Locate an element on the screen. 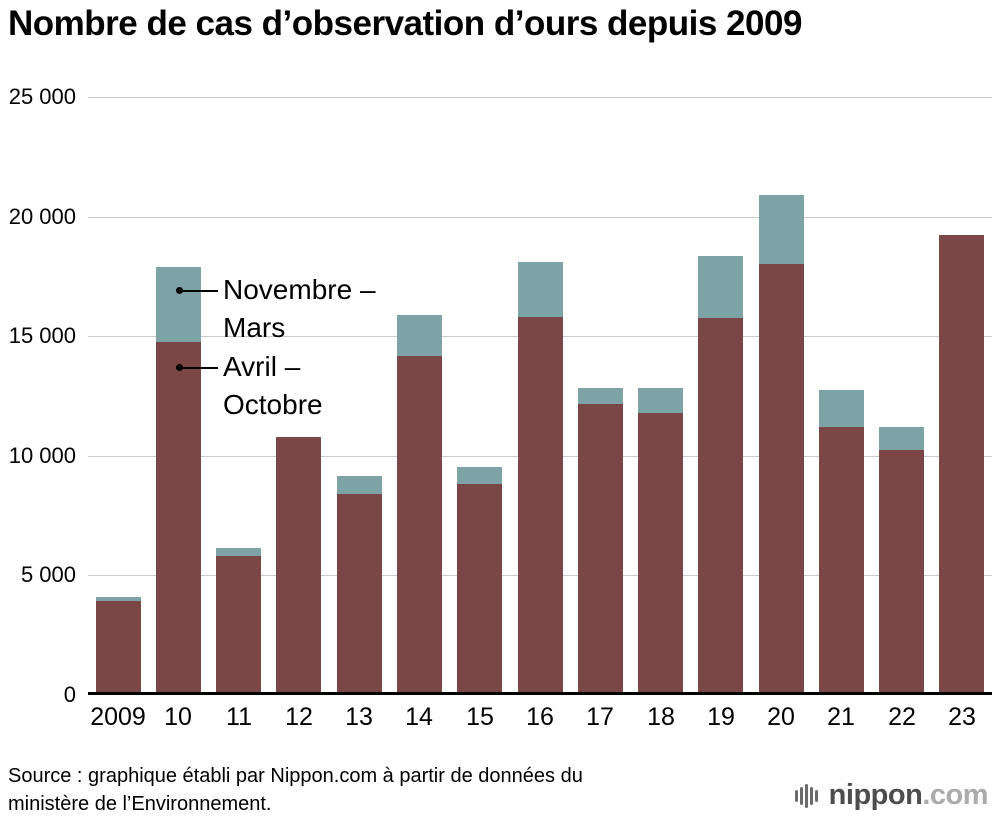 This screenshot has height=826, width=1000. bar-17-novembre-mars is located at coordinates (600, 396).